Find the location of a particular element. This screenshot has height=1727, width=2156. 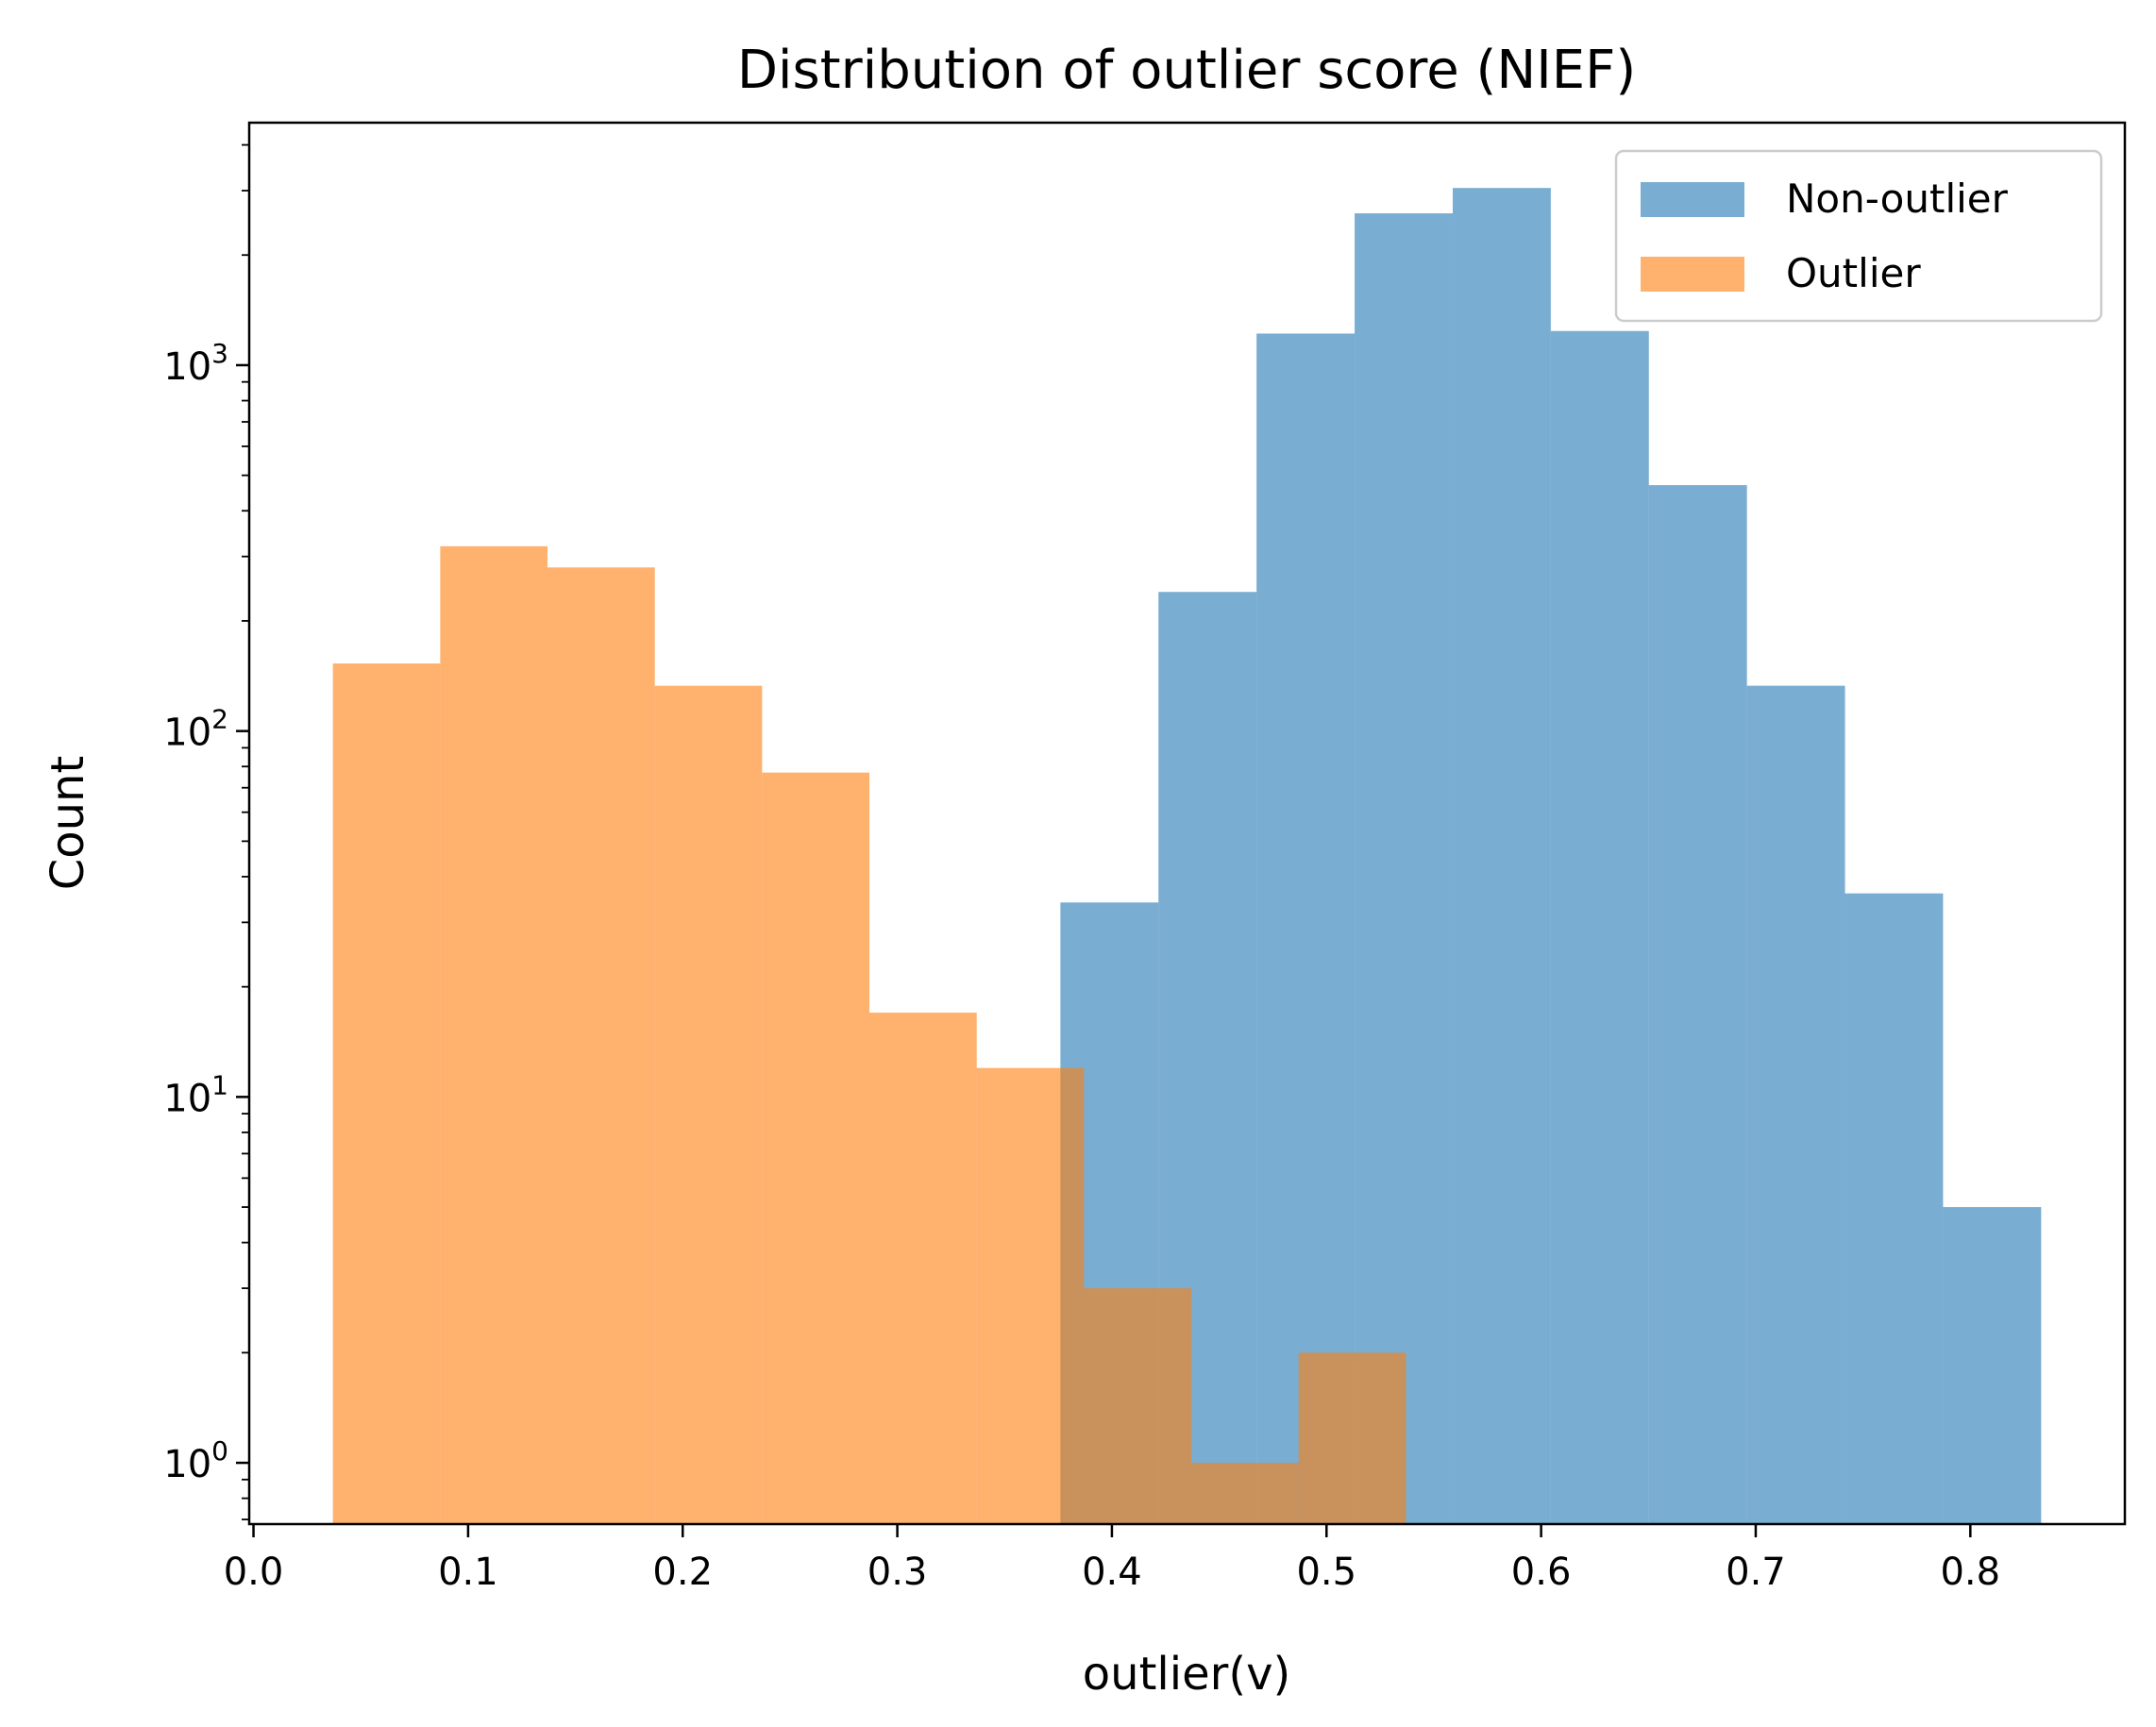

x-tick-label-0: 0.0 is located at coordinates (254, 1572).